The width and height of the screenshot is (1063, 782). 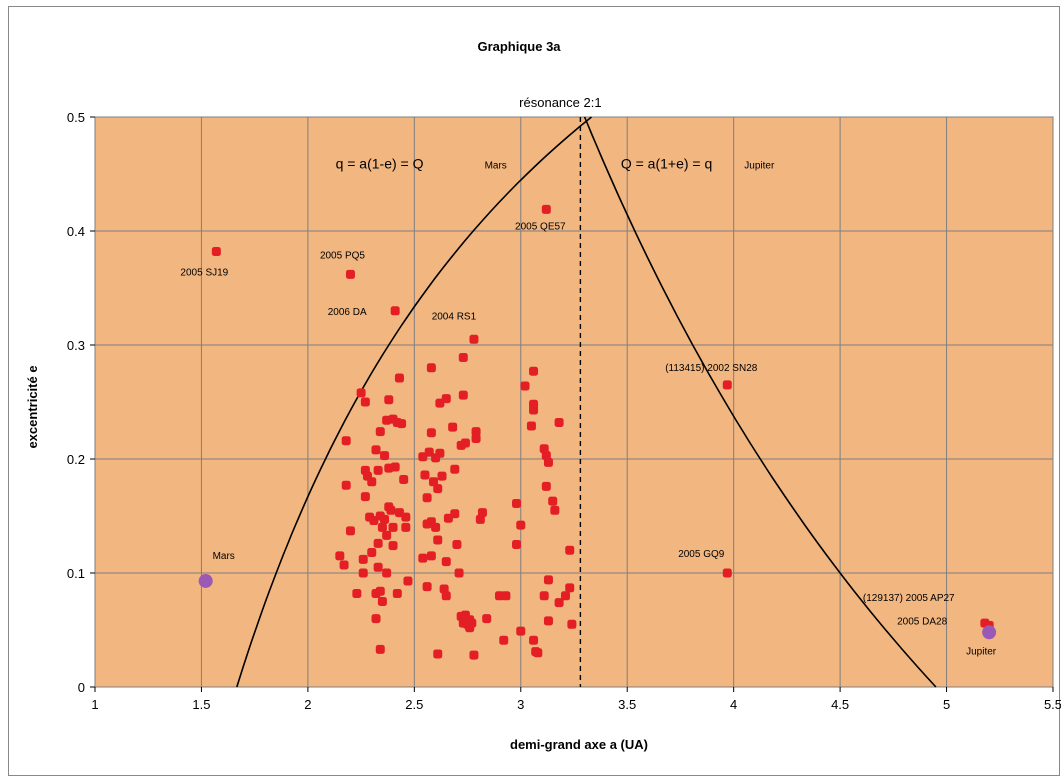 I want to click on y-tick-label: 0.1, so click(x=76, y=573).